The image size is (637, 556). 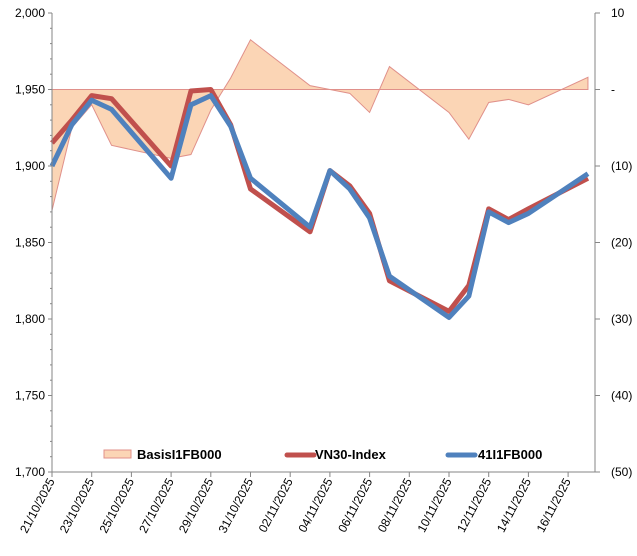 I want to click on left-axis-tick-label: 1,900, so click(x=30, y=166).